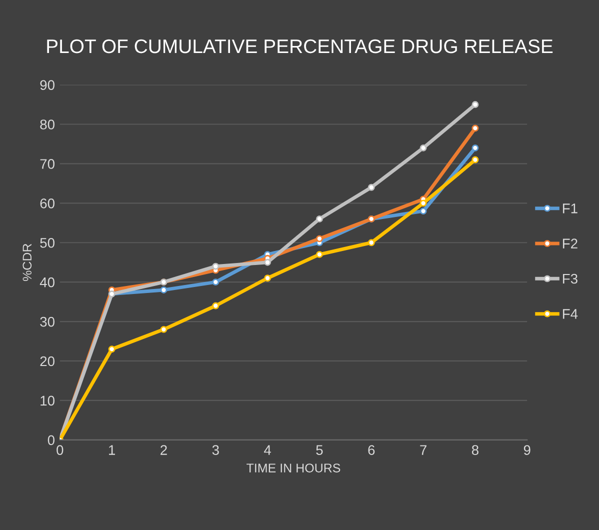 This screenshot has height=530, width=599. I want to click on y-tick-label: 50, so click(47, 243).